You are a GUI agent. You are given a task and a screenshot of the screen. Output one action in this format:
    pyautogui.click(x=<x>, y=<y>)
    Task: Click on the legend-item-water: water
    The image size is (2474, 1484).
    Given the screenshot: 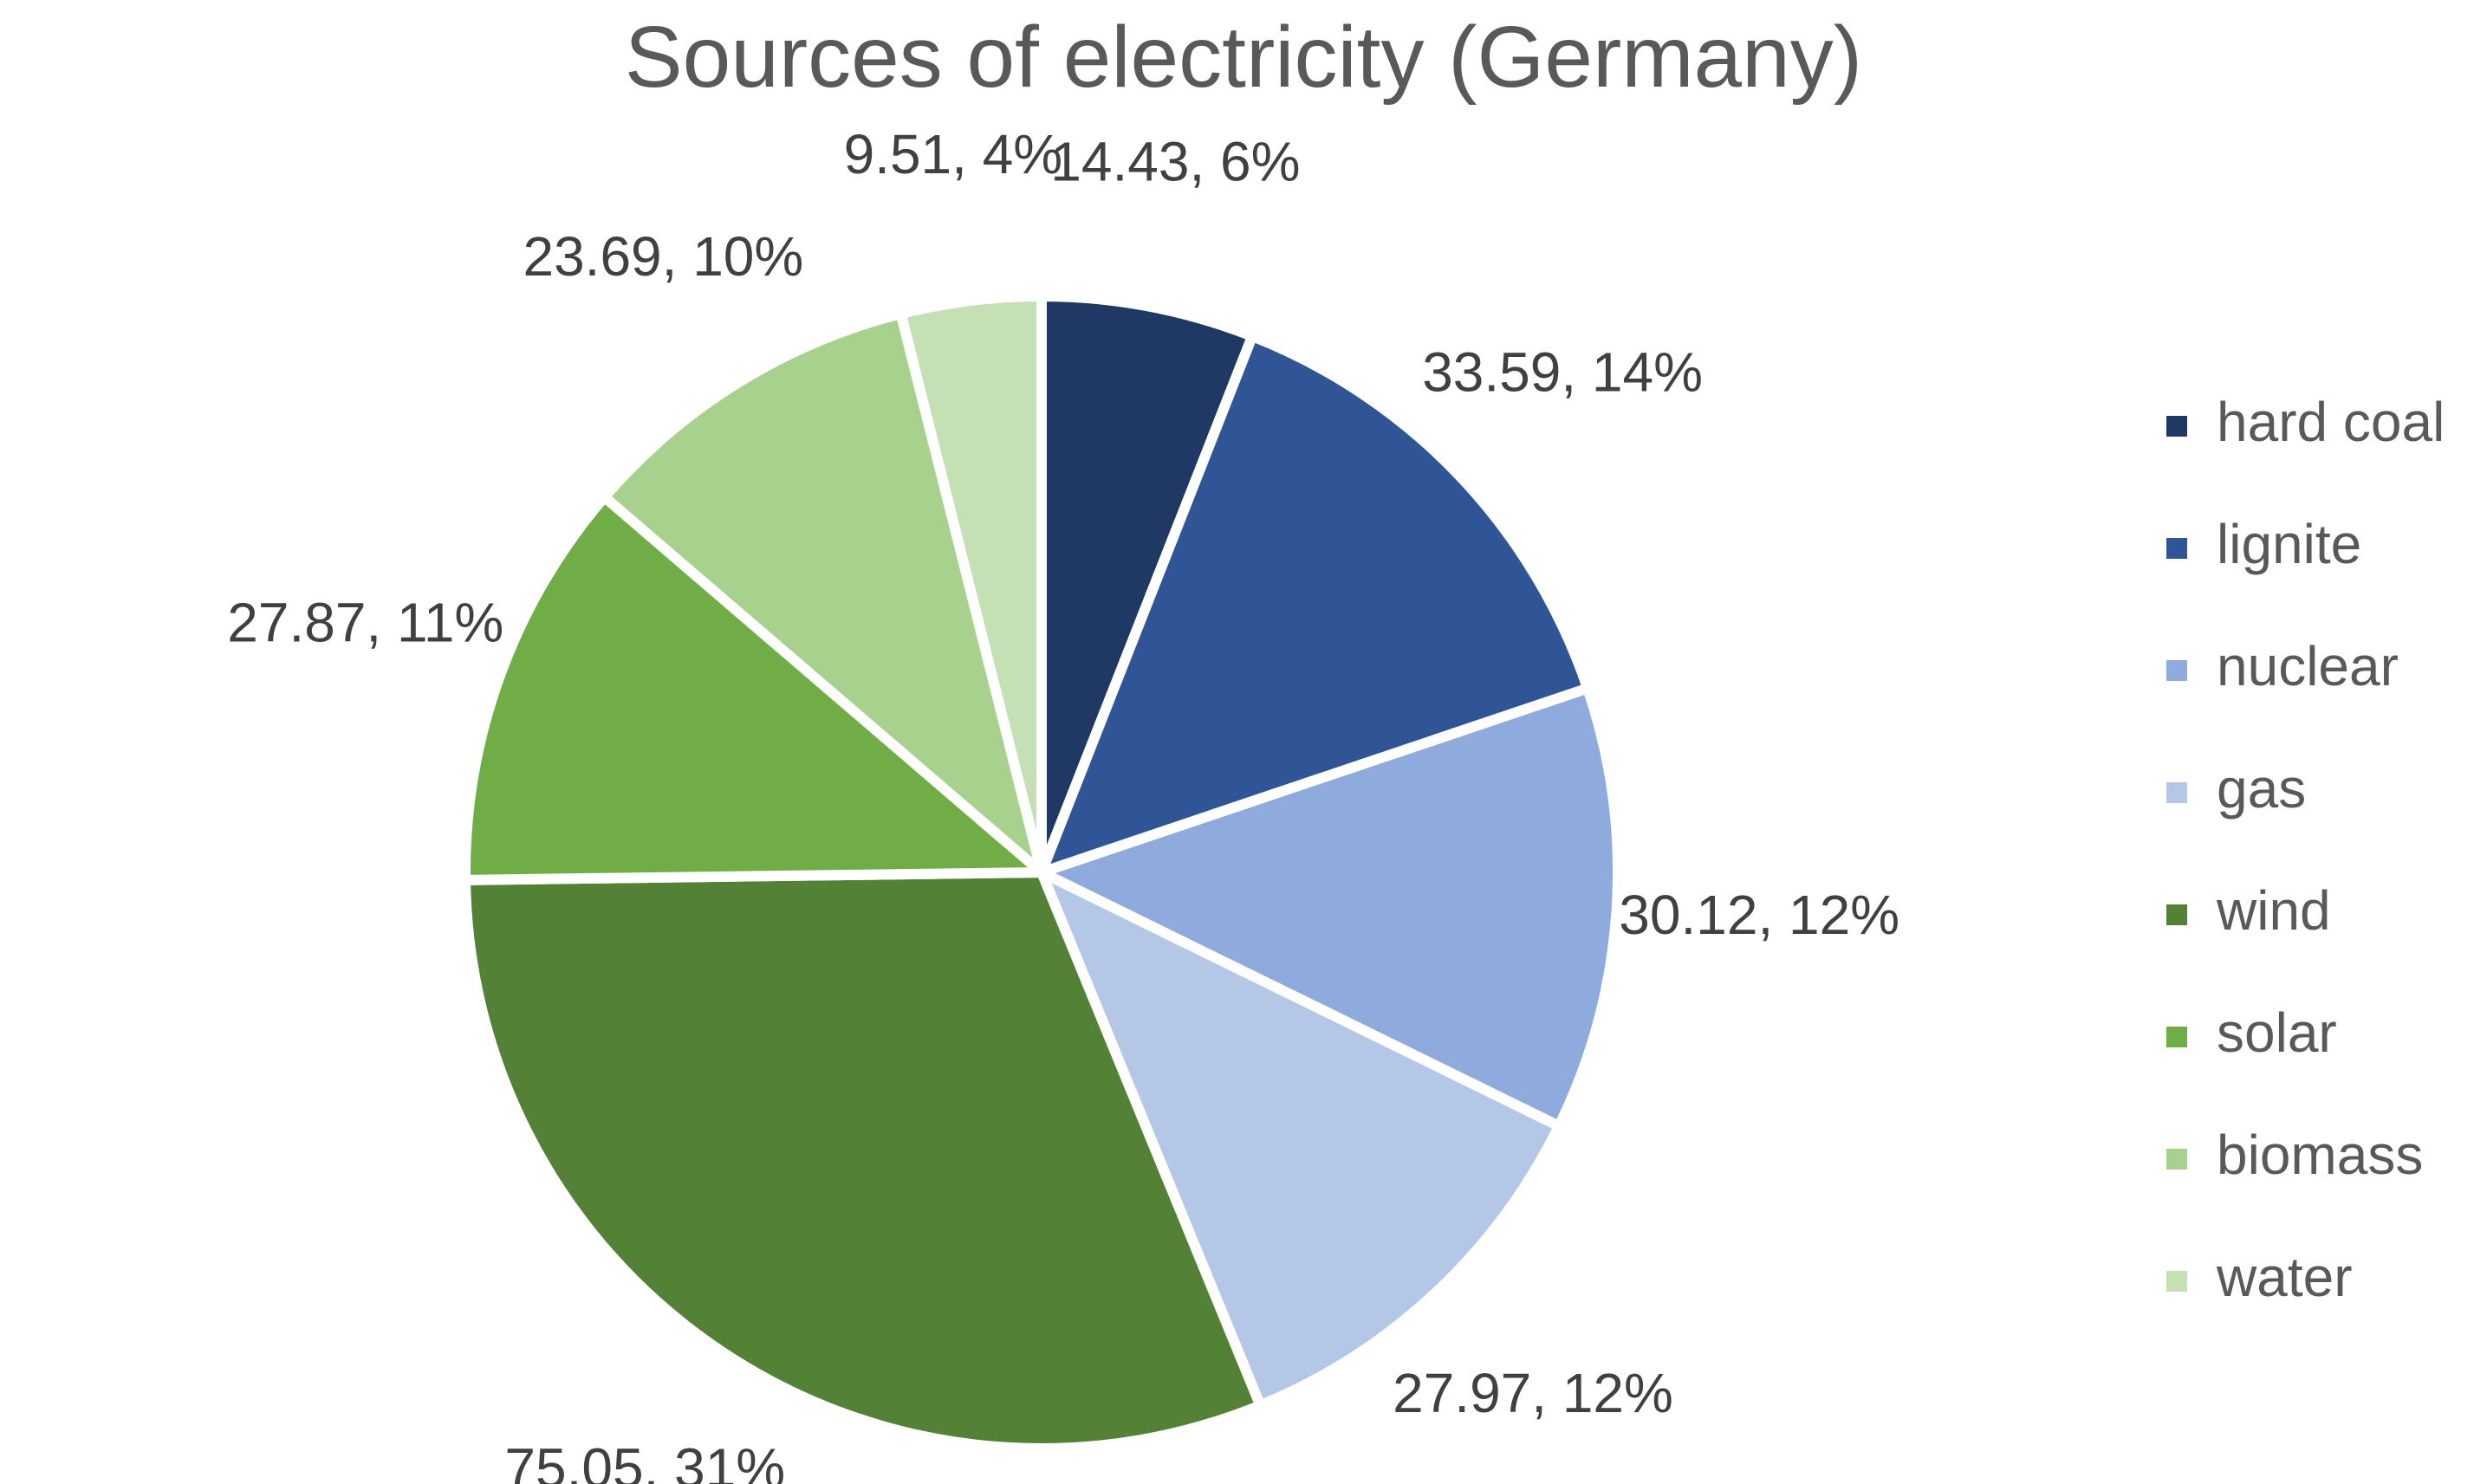 What is the action you would take?
    pyautogui.click(x=2259, y=1277)
    